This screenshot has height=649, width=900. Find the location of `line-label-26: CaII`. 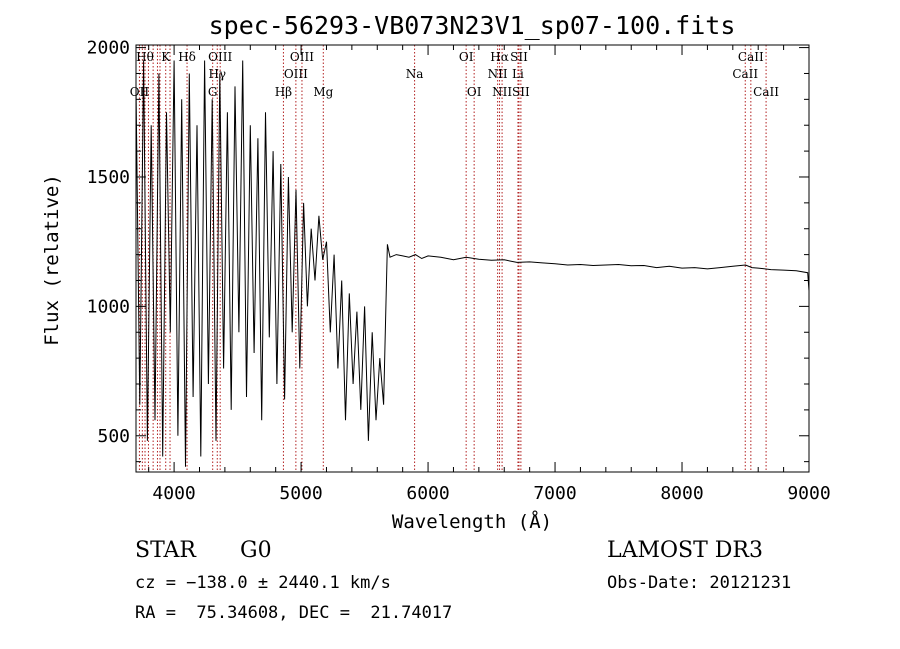

line-label-26: CaII is located at coordinates (745, 74).